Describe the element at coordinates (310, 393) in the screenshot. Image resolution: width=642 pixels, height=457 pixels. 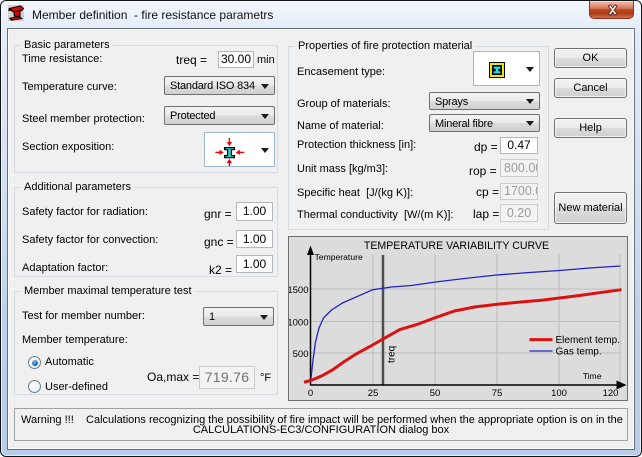
I see `svg-text: 0` at that location.